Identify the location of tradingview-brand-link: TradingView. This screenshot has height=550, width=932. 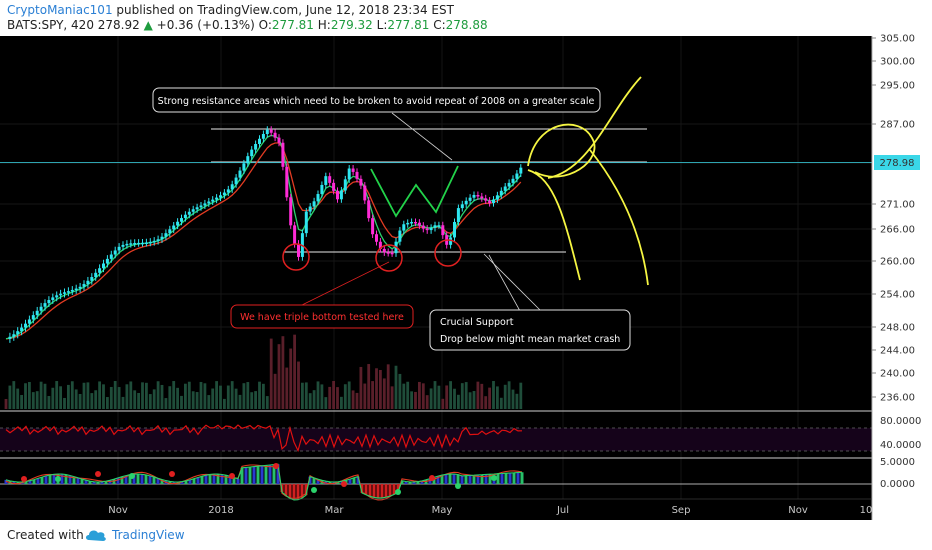
(148, 535).